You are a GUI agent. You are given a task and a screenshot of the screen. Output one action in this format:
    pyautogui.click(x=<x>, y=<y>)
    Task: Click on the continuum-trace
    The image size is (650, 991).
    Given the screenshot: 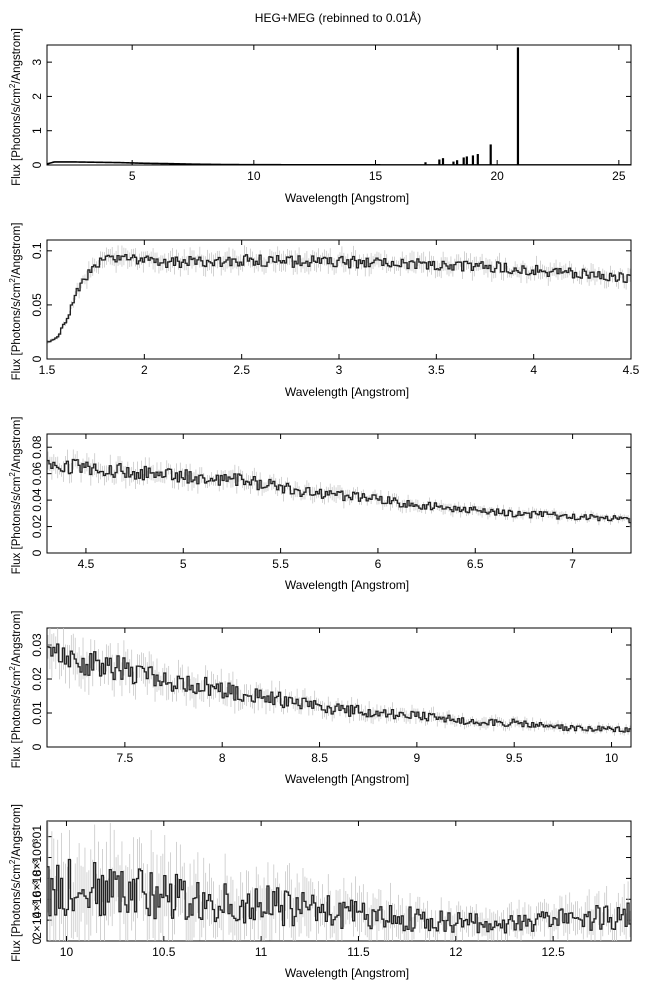 What is the action you would take?
    pyautogui.click(x=339, y=163)
    